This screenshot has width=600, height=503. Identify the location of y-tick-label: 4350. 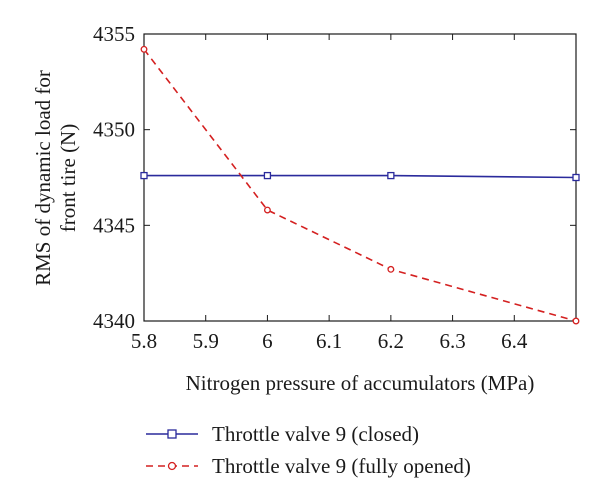
(114, 130).